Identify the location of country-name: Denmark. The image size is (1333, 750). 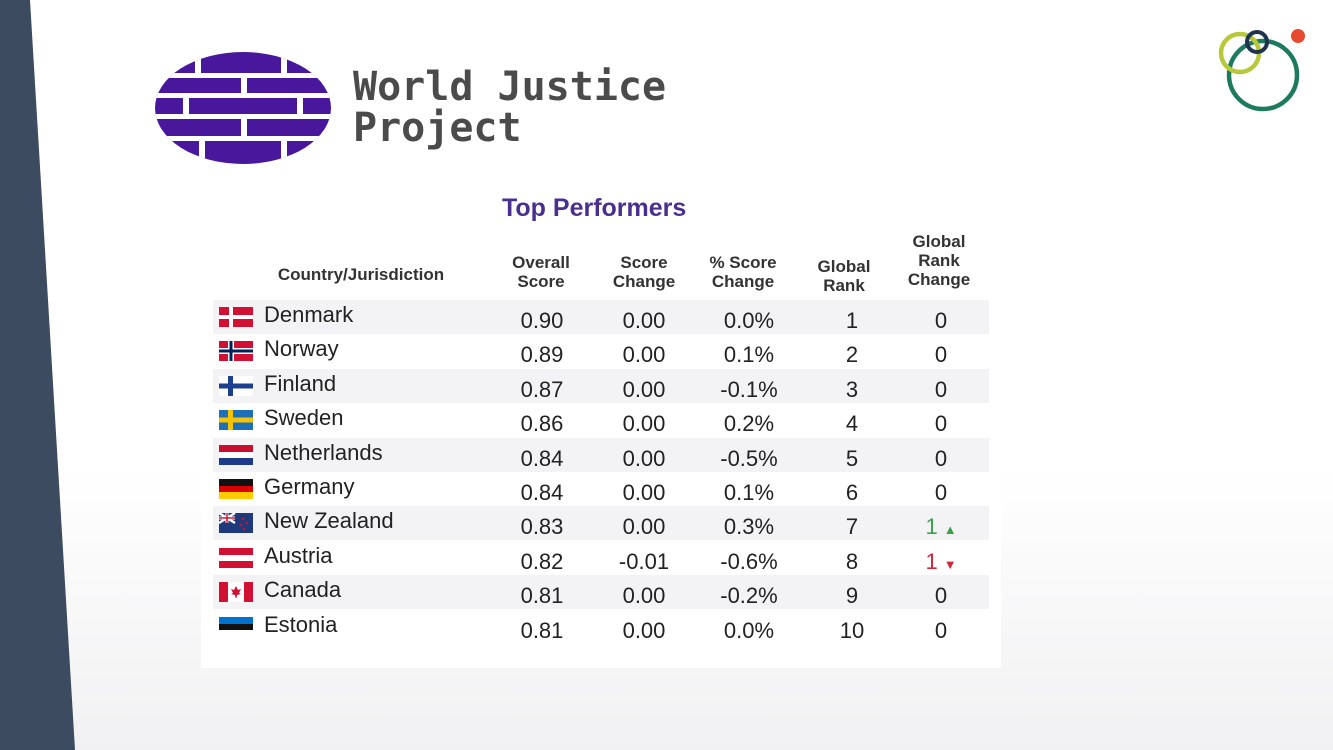
(309, 314).